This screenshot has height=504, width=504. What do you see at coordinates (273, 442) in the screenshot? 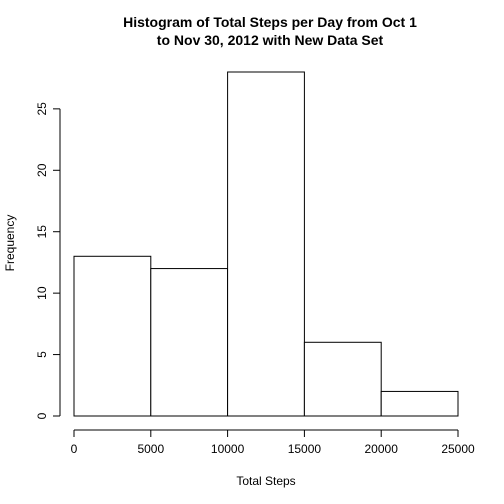
I see `x-axis: 0 5000 10000 15000 20000 25000` at bounding box center [273, 442].